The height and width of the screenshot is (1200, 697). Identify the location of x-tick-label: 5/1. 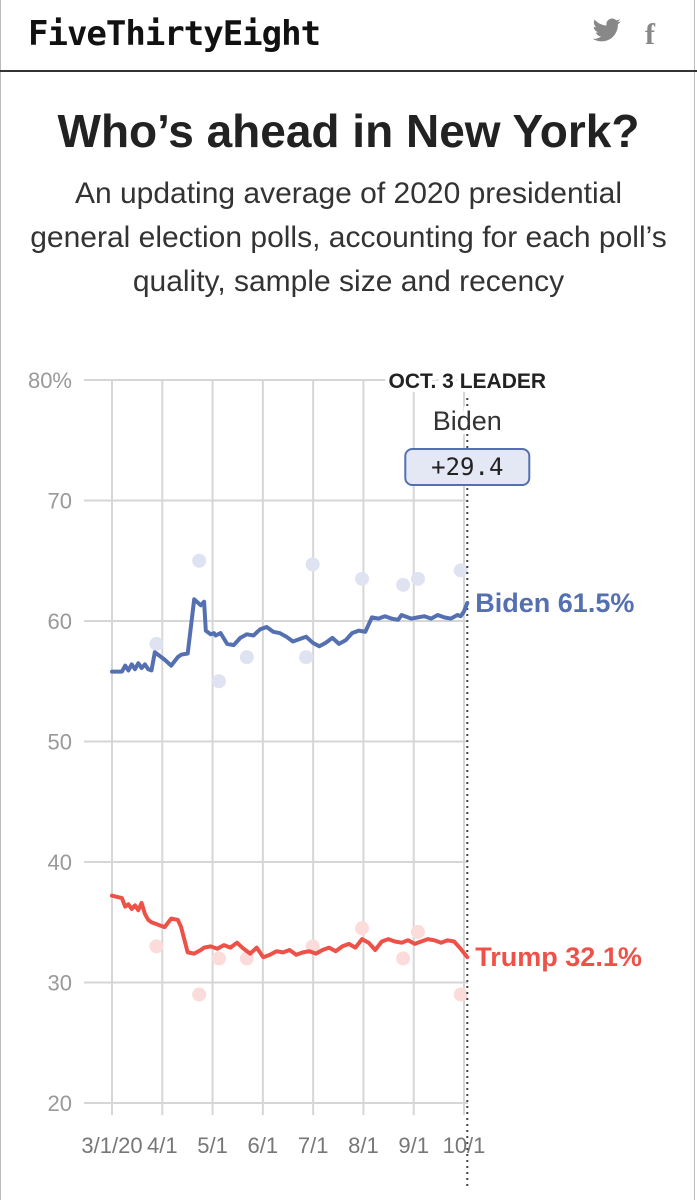
(212, 1145).